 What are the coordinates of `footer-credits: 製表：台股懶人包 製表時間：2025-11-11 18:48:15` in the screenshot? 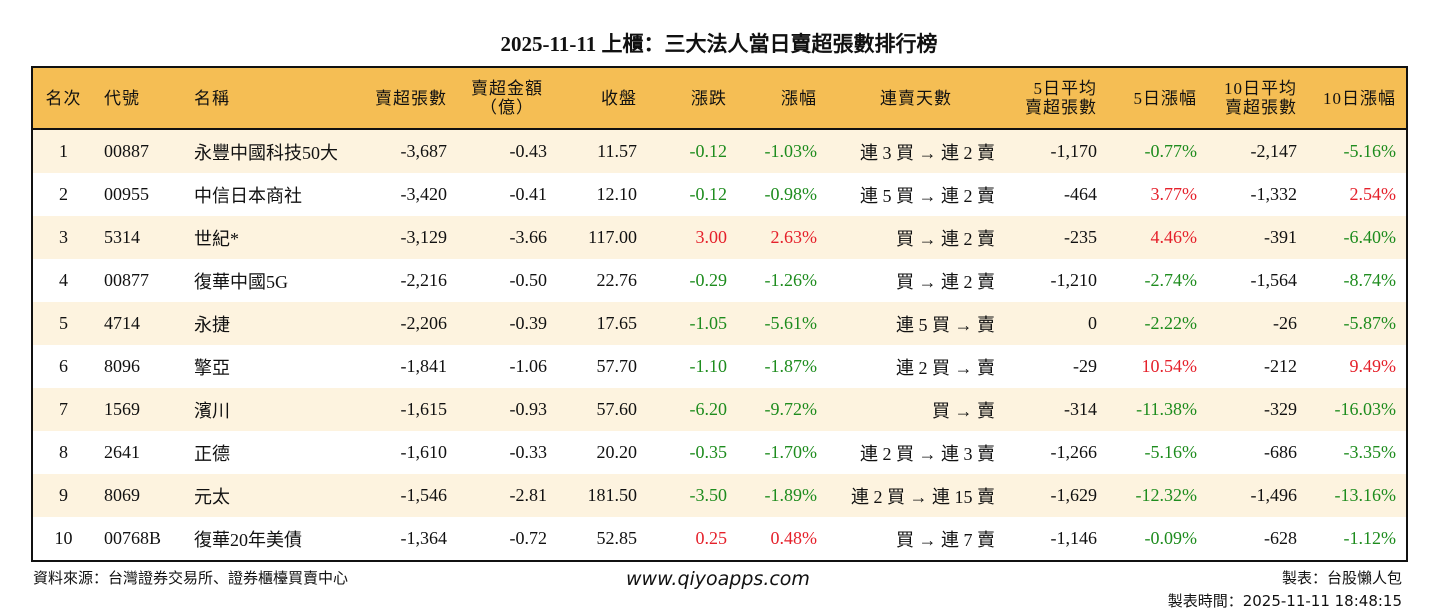 It's located at (1285, 590).